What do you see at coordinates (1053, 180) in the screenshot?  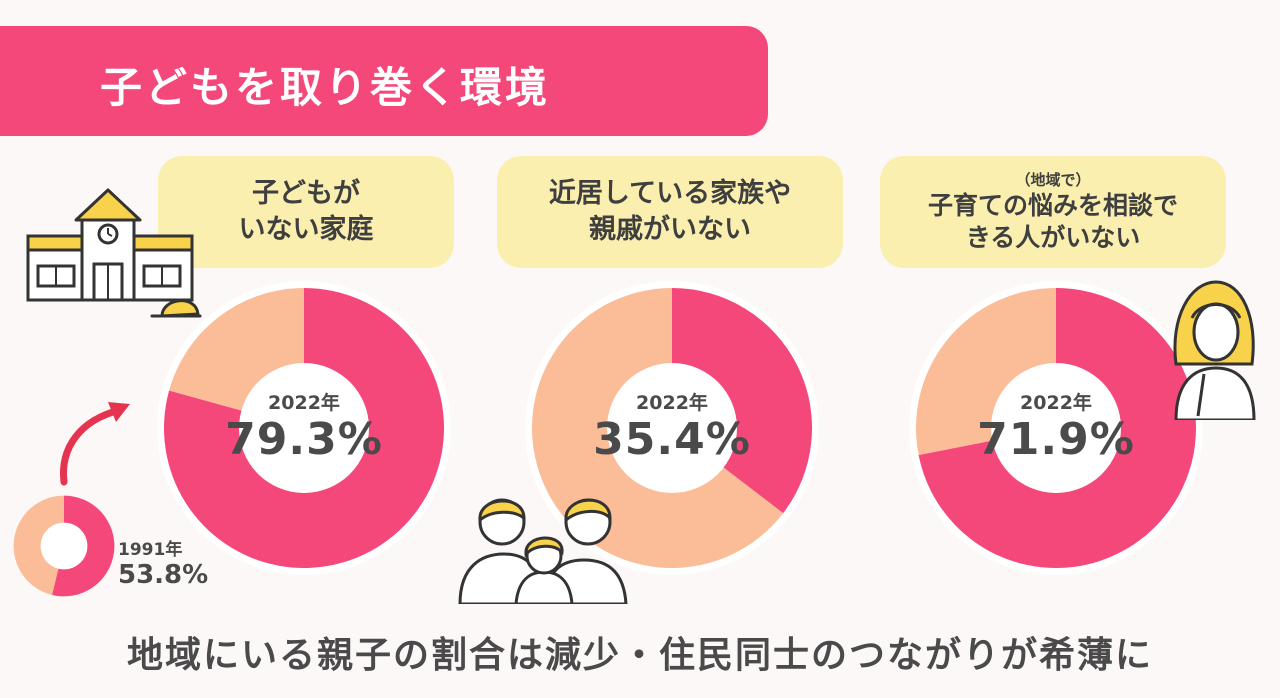 I see `label-3-small: （地域で）` at bounding box center [1053, 180].